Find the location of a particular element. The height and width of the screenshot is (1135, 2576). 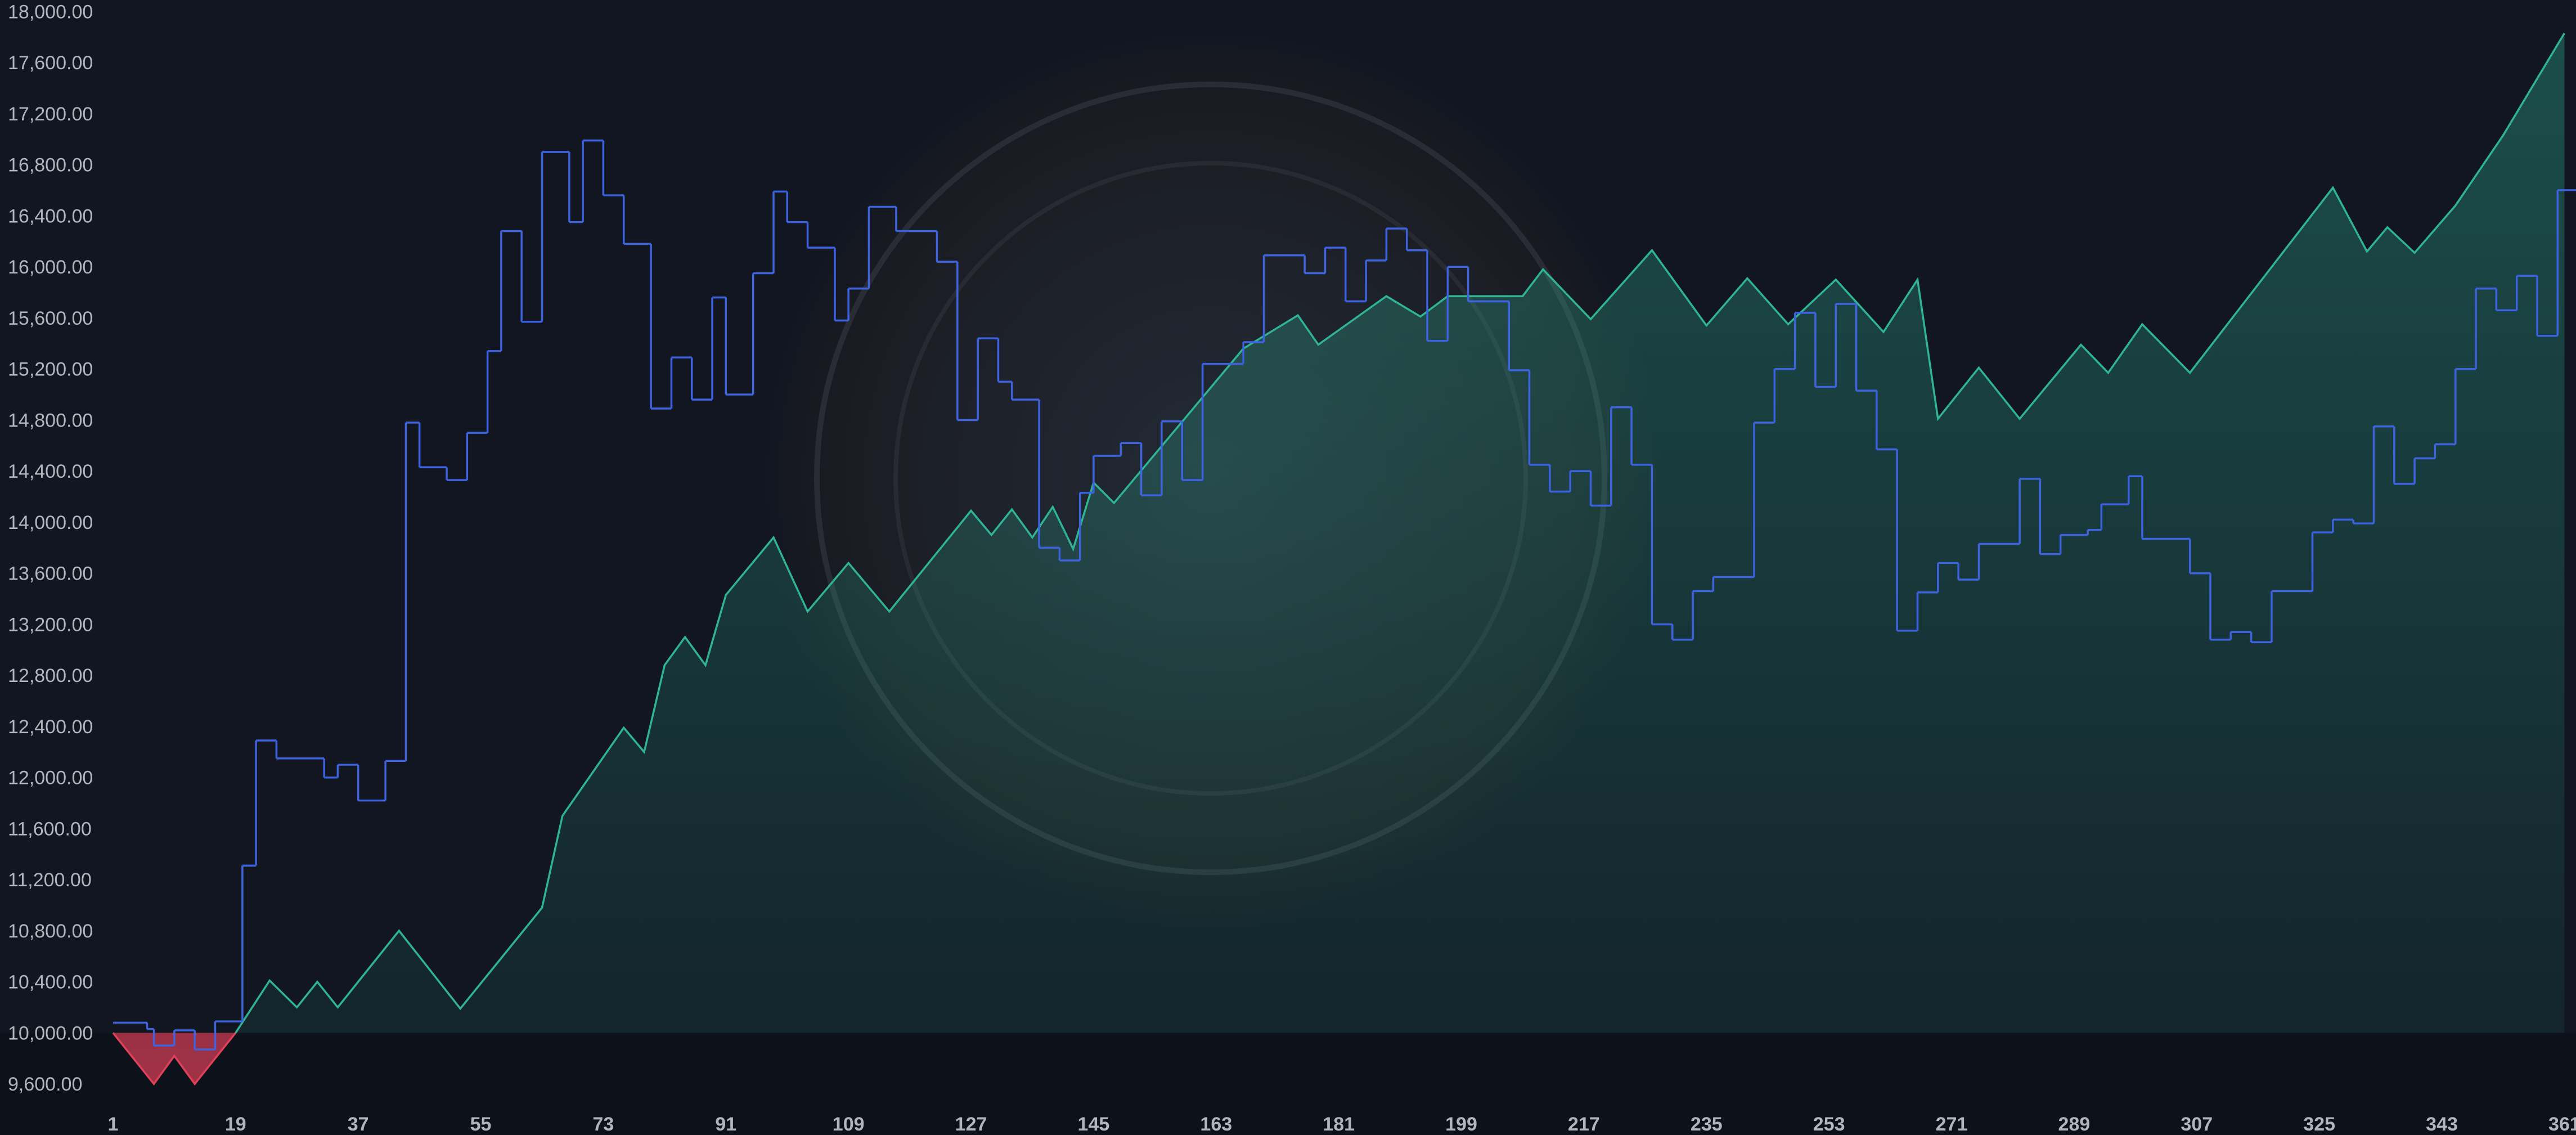

y-tick-label: 12,400.00 is located at coordinates (50, 727).